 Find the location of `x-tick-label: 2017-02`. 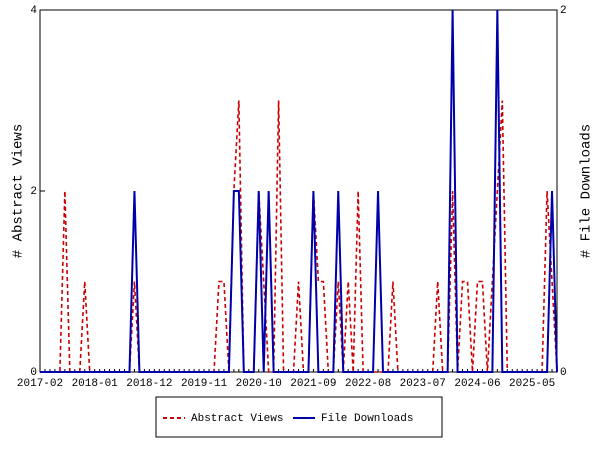

x-tick-label: 2017-02 is located at coordinates (40, 384).